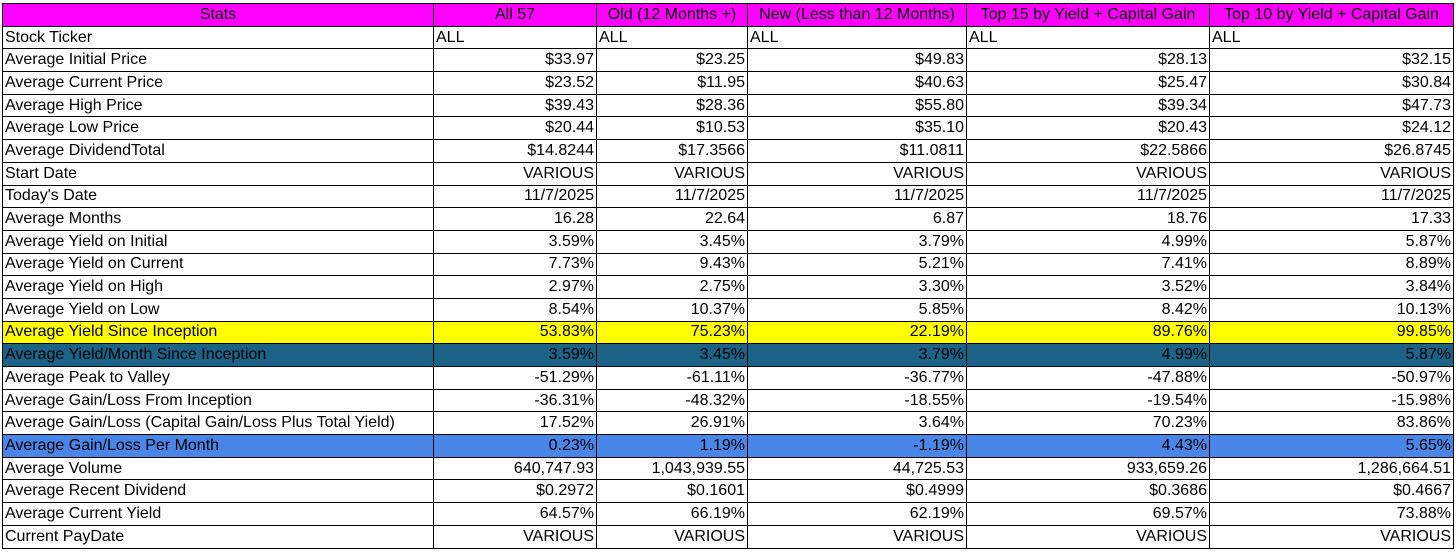  I want to click on table-cell: -47.88%, so click(1088, 378).